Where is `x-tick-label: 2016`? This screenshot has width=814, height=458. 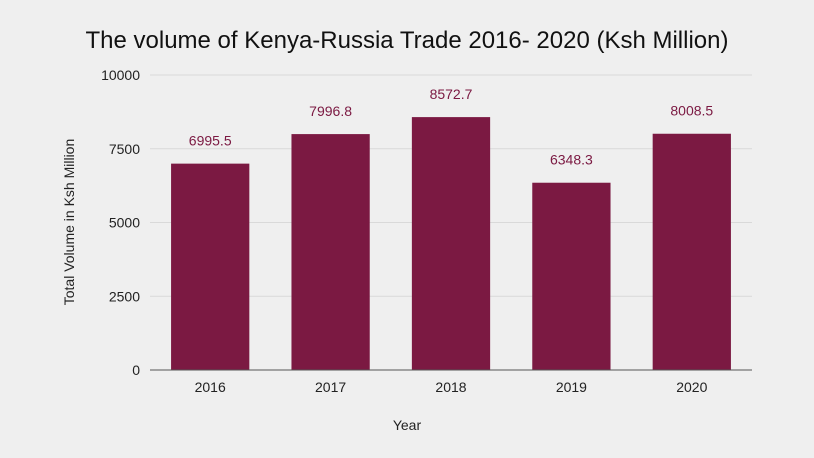
x-tick-label: 2016 is located at coordinates (210, 387).